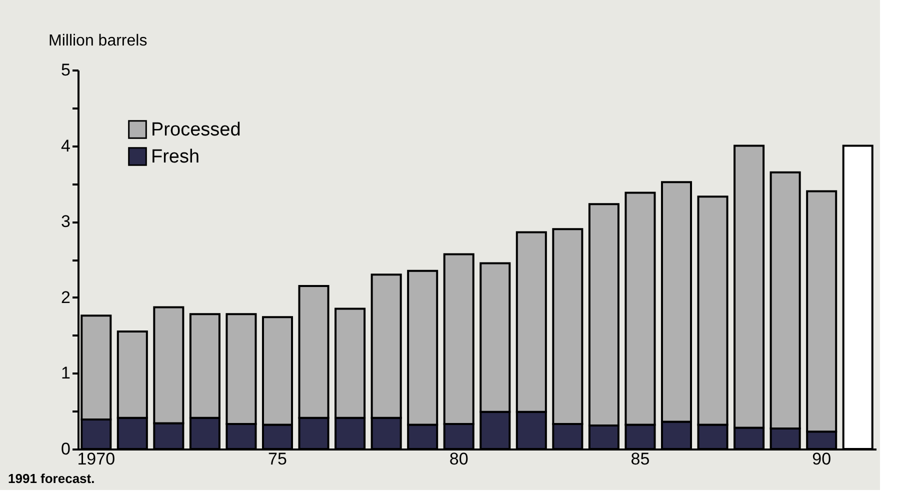  What do you see at coordinates (65, 222) in the screenshot?
I see `y-tick-label: 3` at bounding box center [65, 222].